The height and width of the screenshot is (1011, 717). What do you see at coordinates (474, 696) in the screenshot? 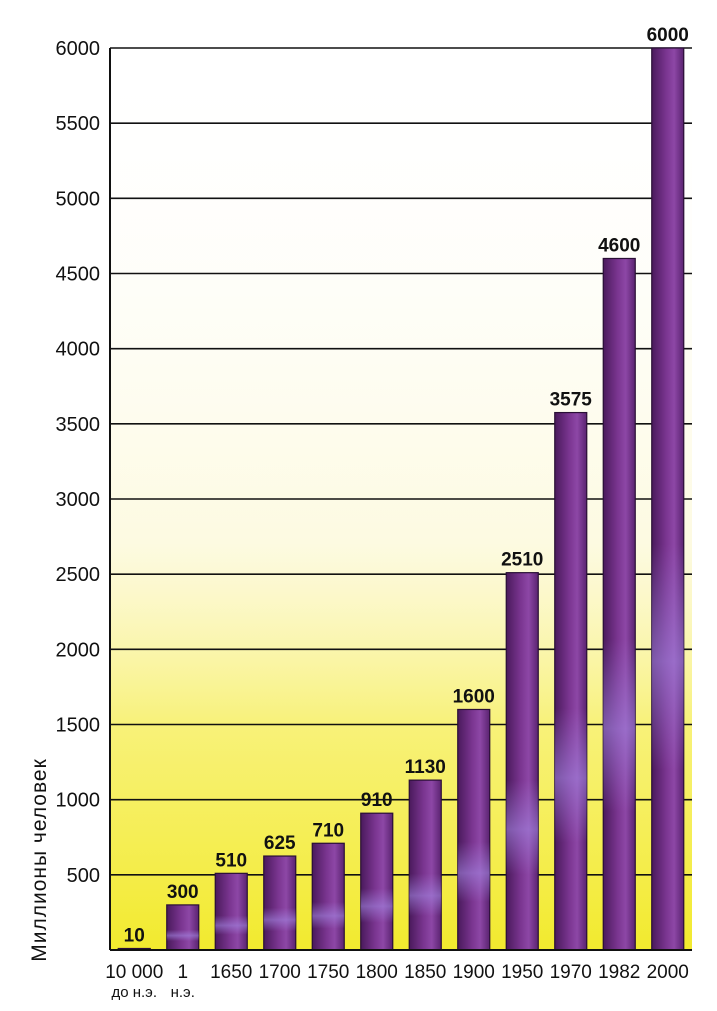
I see `data-label: 1600` at bounding box center [474, 696].